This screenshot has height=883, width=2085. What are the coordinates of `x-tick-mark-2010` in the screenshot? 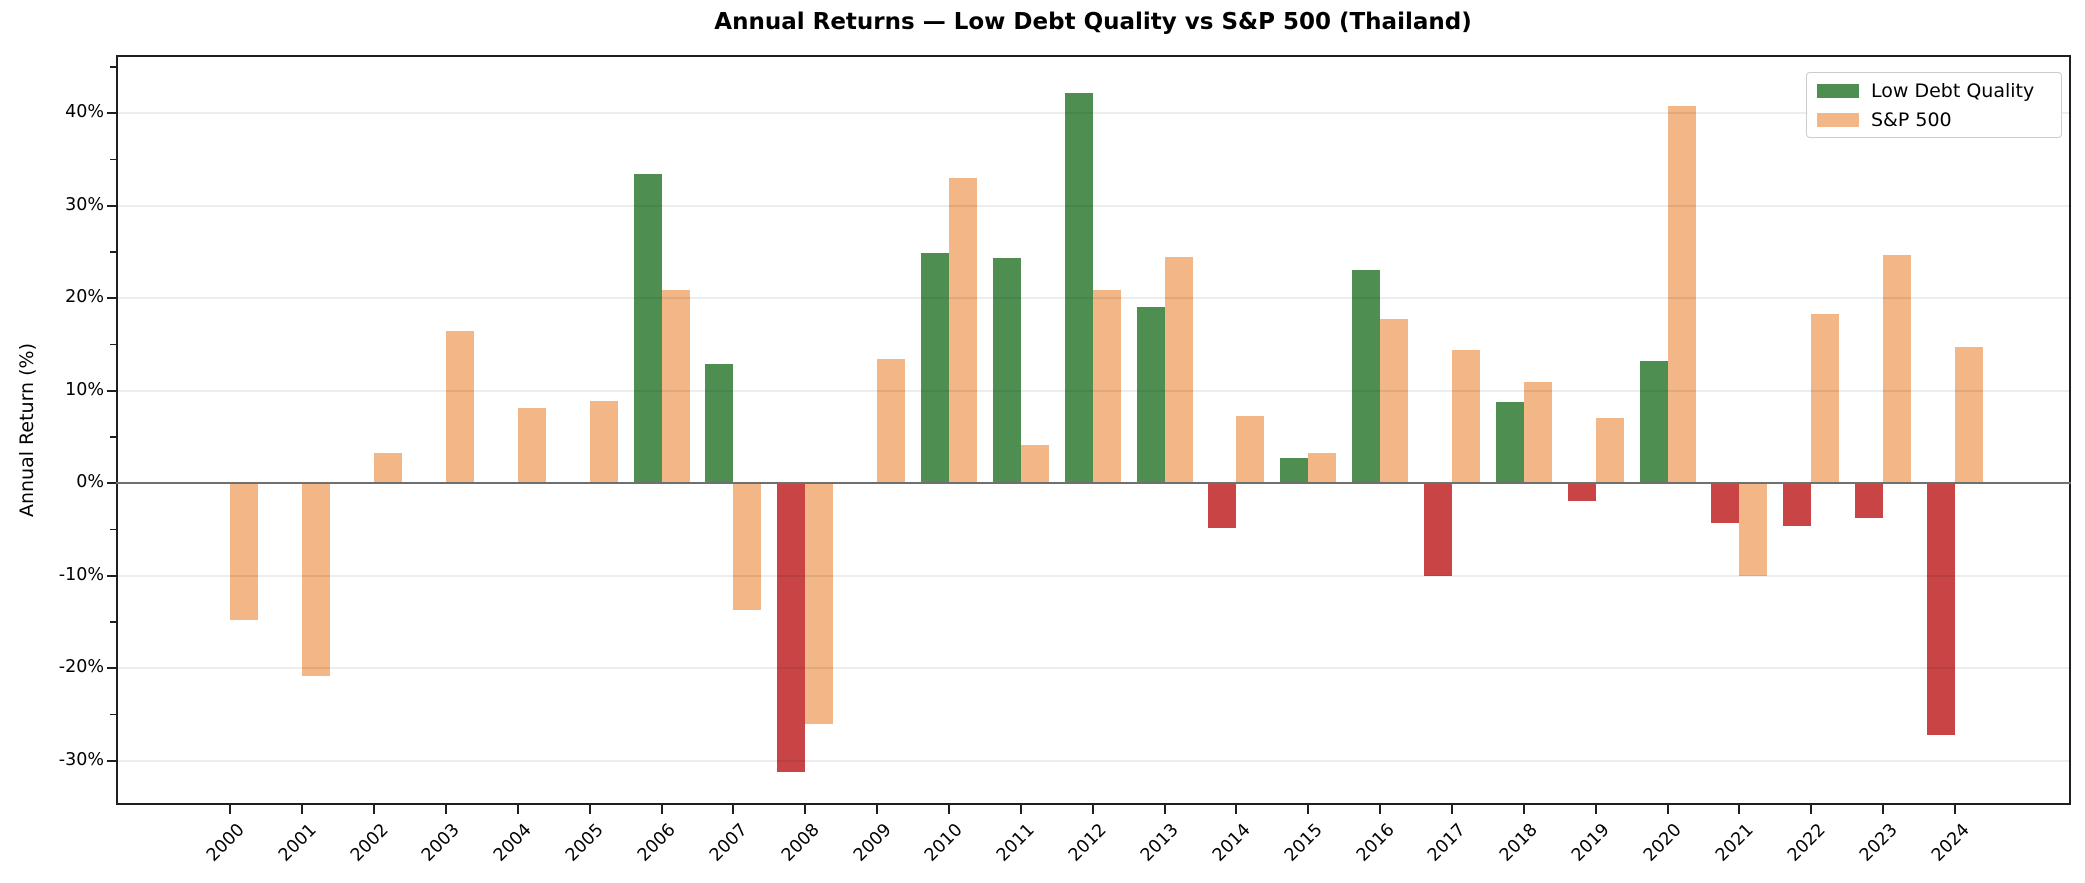 It's located at (949, 809).